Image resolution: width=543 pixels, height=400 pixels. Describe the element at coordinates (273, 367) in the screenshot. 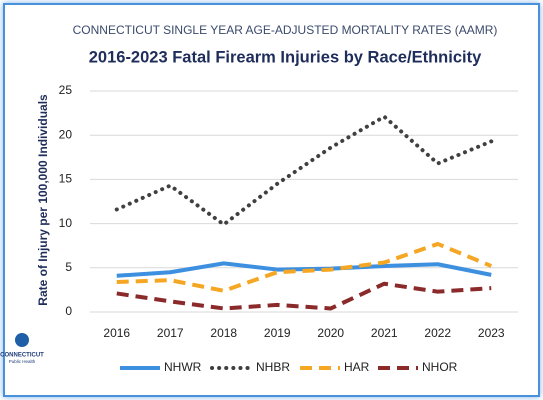

I see `legend-label: NHBR` at that location.